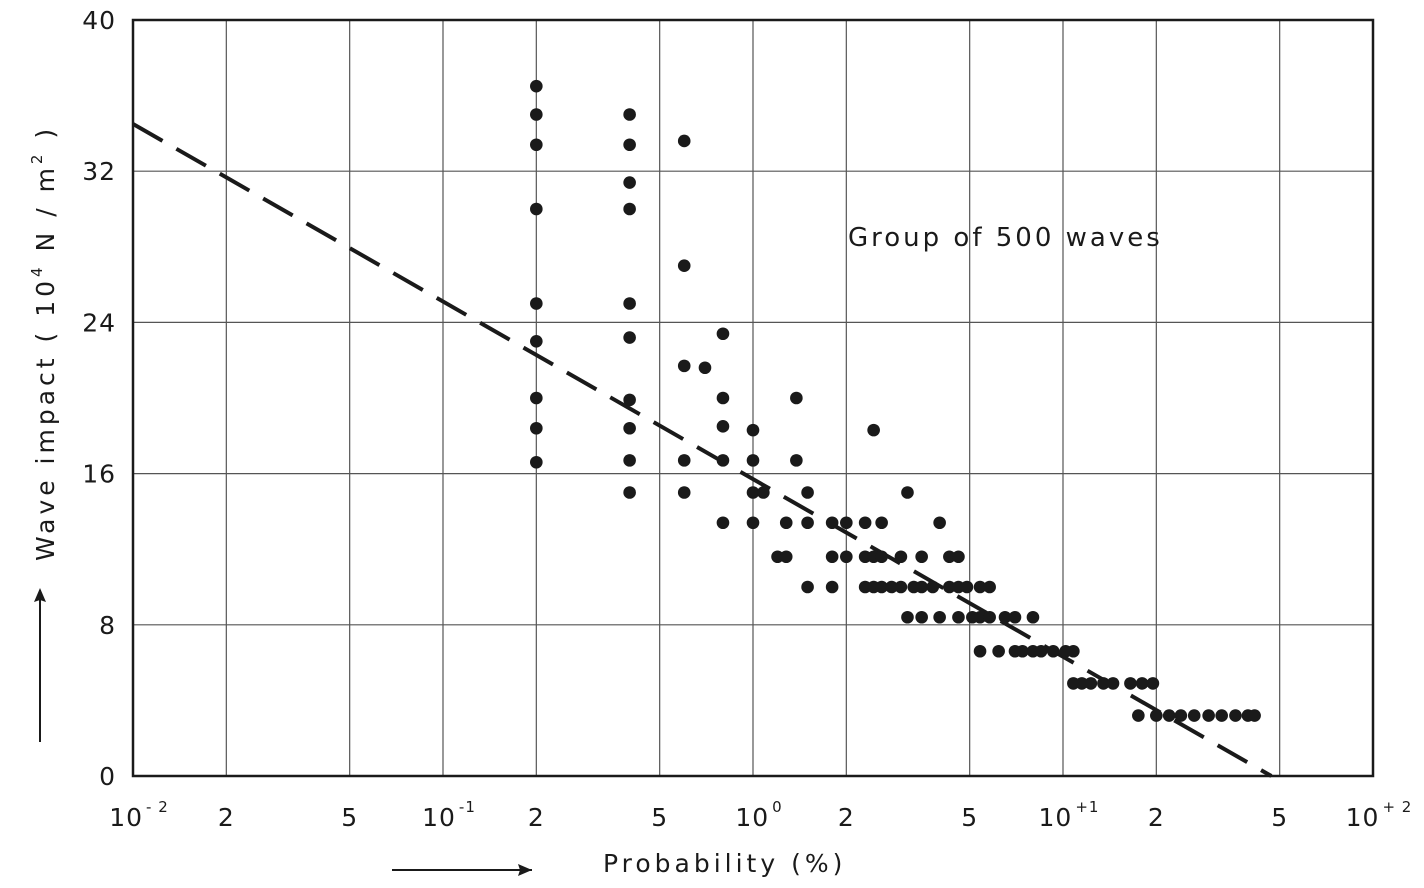 The image size is (1424, 888). I want to click on y-tick-label: 40, so click(99, 20).